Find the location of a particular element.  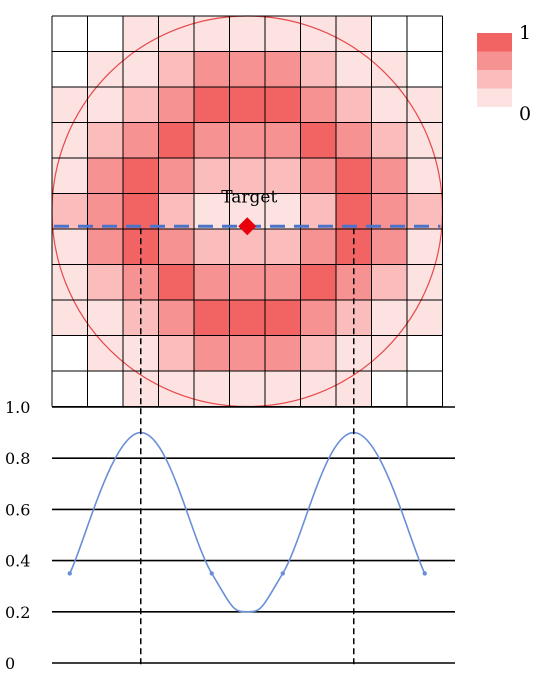

y-tick-label: 0.4 is located at coordinates (17, 561).